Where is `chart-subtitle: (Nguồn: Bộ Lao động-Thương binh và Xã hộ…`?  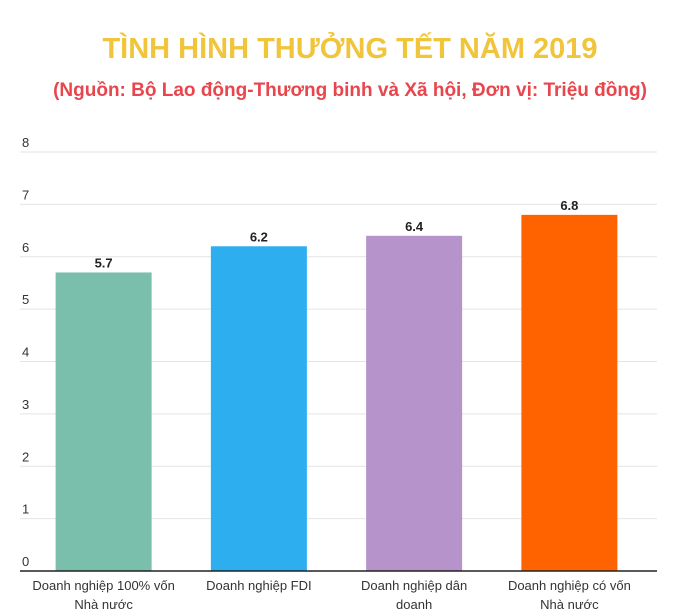
chart-subtitle: (Nguồn: Bộ Lao động-Thương binh và Xã hộ… is located at coordinates (350, 90).